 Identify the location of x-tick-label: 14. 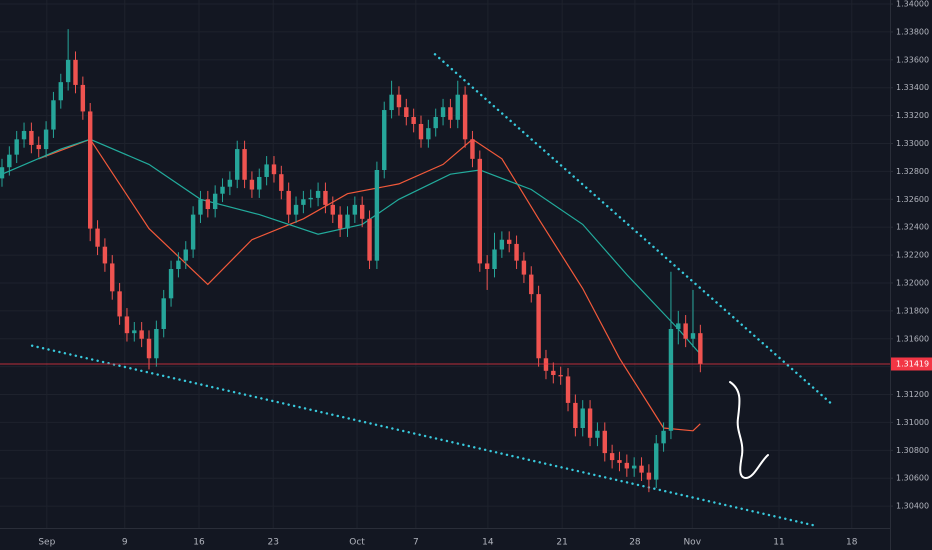
(488, 543).